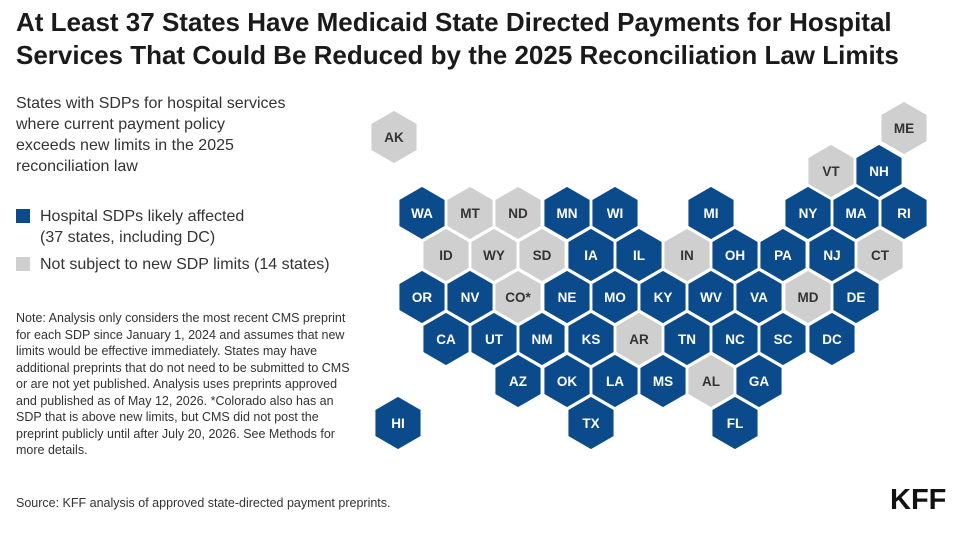  I want to click on state-hex-az, so click(518, 381).